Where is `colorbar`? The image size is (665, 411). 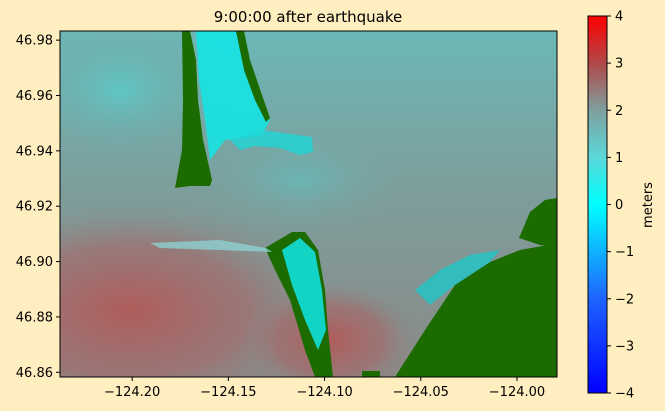
colorbar is located at coordinates (597, 204).